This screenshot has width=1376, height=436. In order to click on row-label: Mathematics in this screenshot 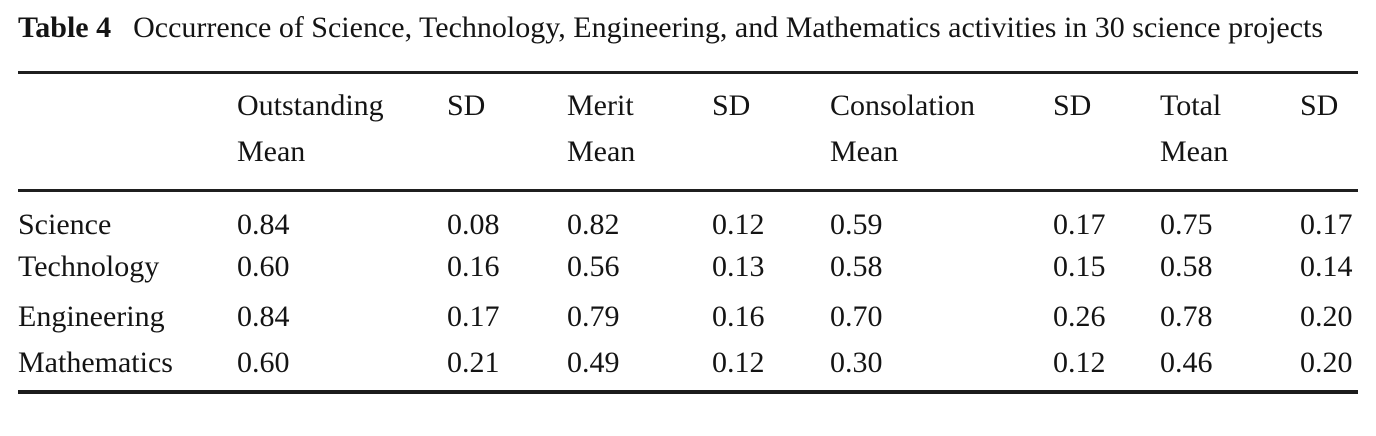, I will do `click(95, 362)`.